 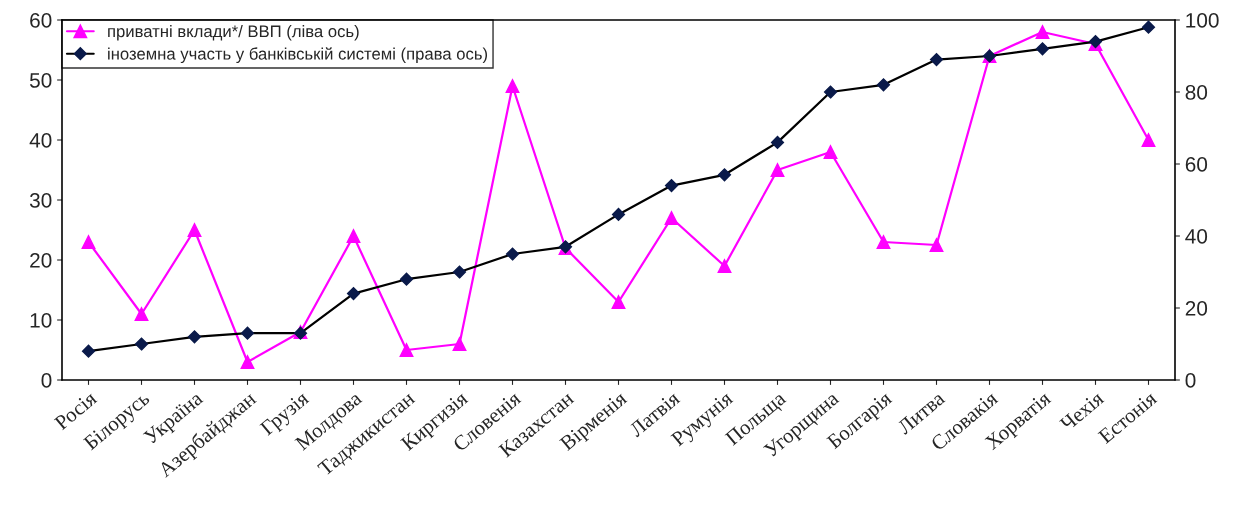 What do you see at coordinates (1196, 92) in the screenshot?
I see `y2-tick-label: 80` at bounding box center [1196, 92].